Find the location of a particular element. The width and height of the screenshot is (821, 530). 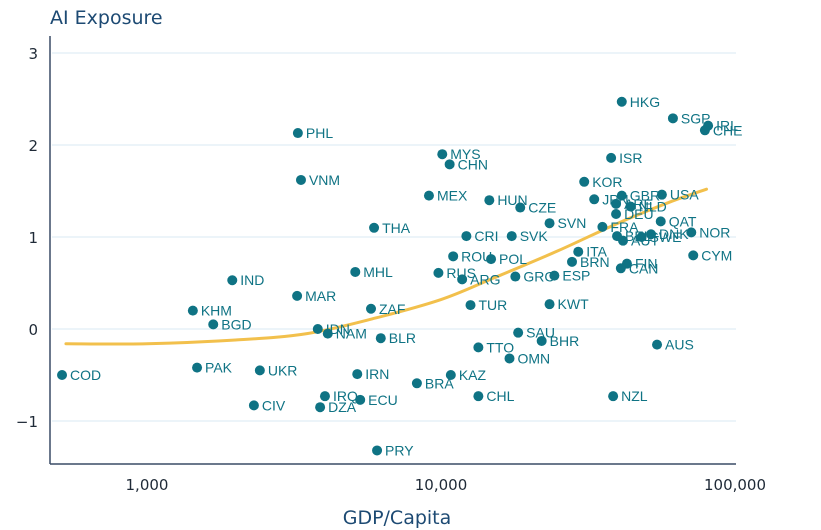

point-label: CHE is located at coordinates (728, 130).